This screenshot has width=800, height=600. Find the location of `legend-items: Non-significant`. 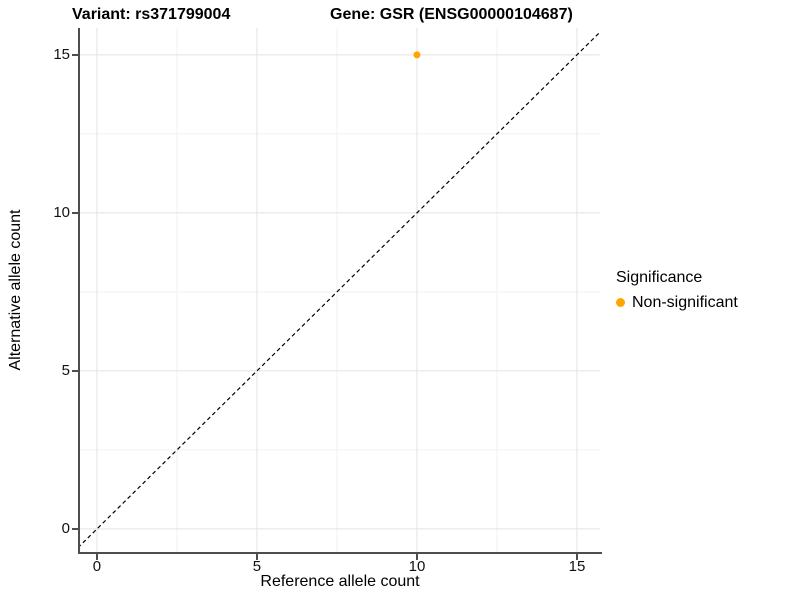

legend-items: Non-significant is located at coordinates (677, 302).